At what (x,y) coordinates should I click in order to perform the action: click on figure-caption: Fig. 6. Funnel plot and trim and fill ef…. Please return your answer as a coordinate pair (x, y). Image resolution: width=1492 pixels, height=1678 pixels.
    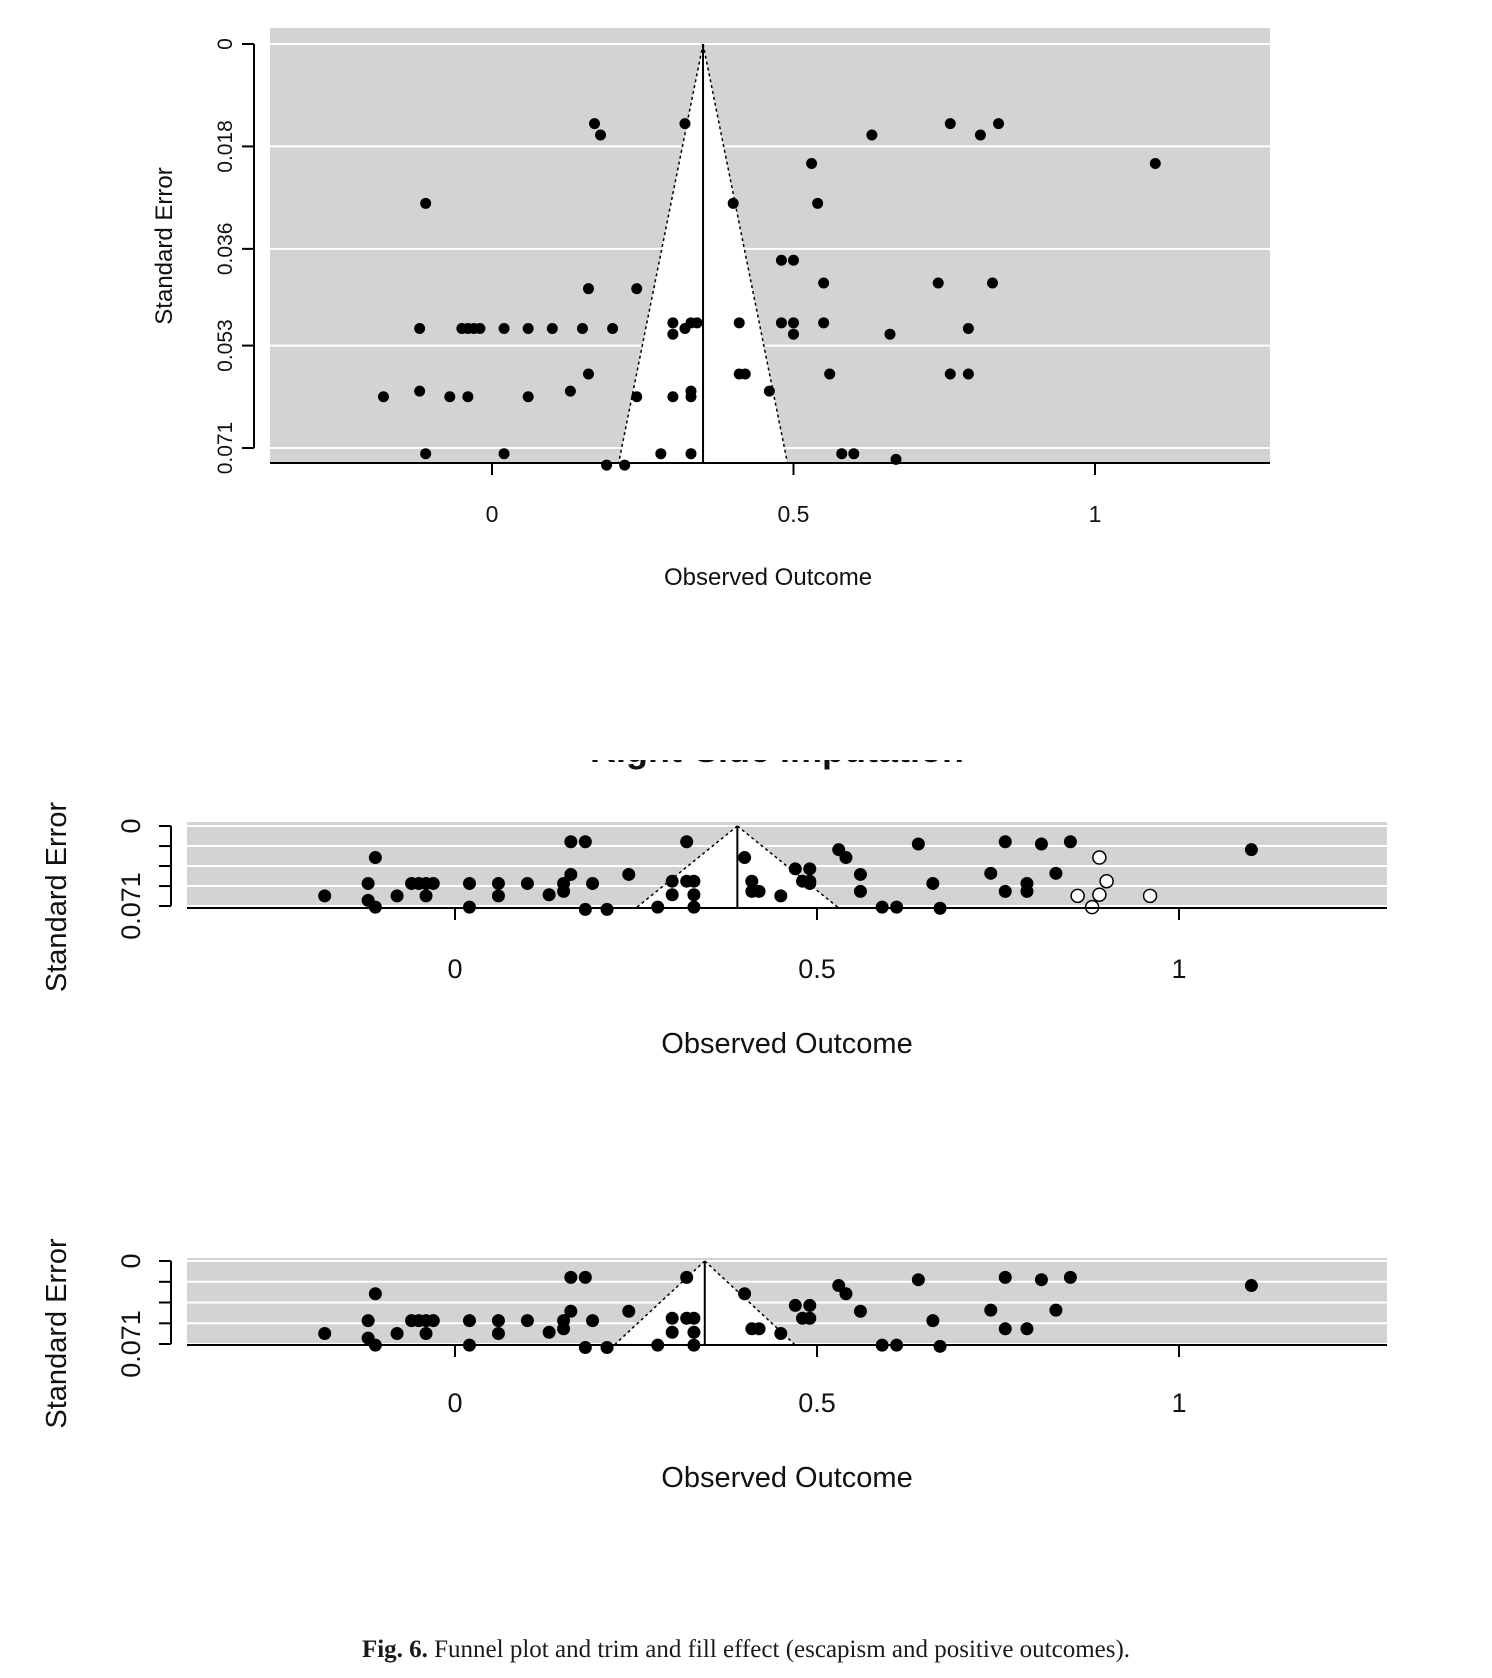
    Looking at the image, I should click on (746, 1650).